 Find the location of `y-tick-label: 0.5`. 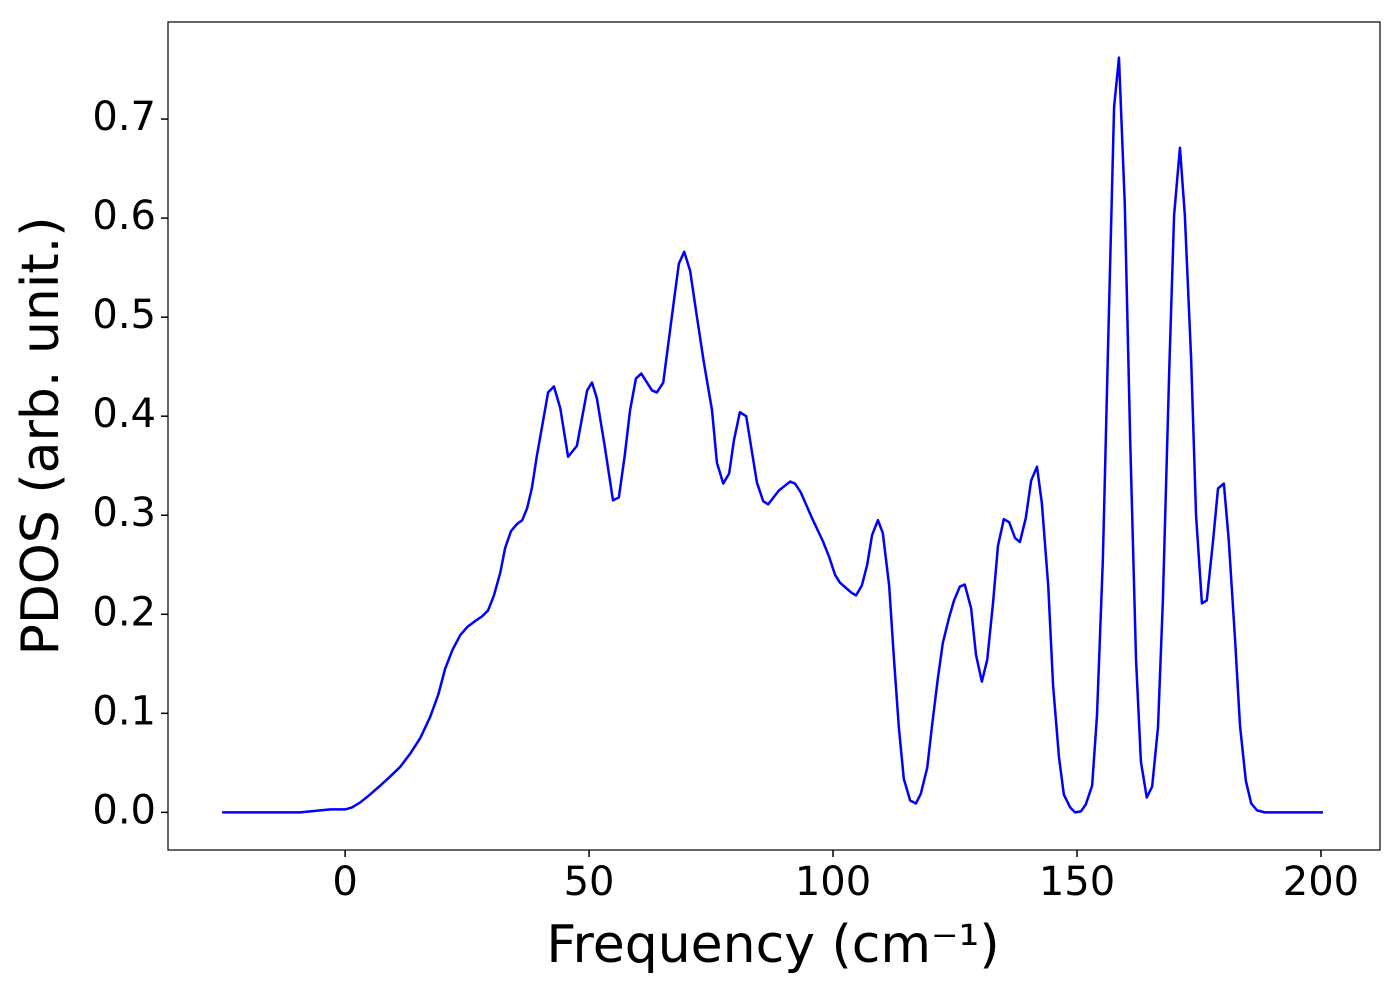

y-tick-label: 0.5 is located at coordinates (124, 315).